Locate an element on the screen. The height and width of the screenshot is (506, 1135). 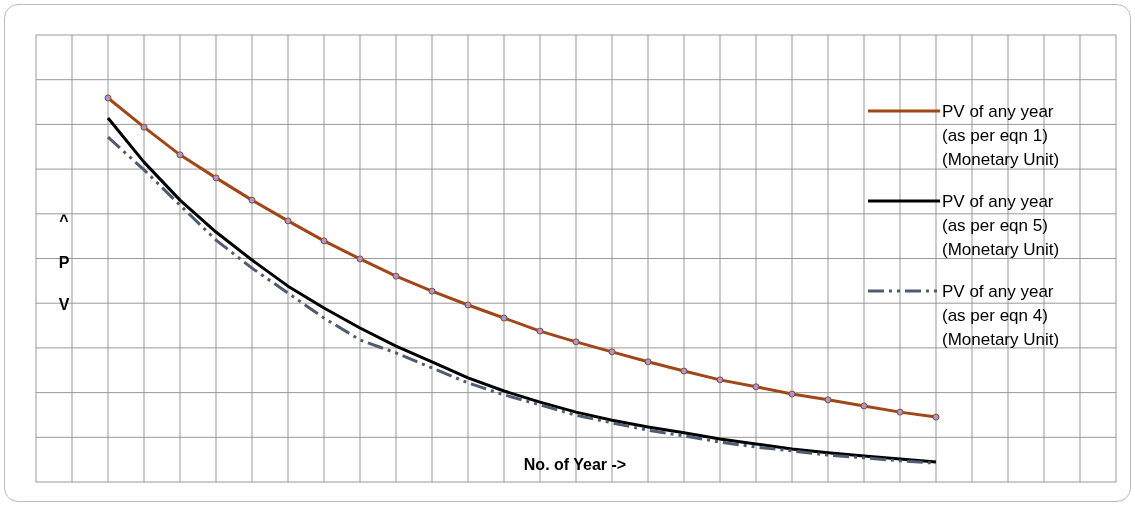
legend-label: PV of any year (as per eqn 5) (Monetary Unit) is located at coordinates (1001, 226).